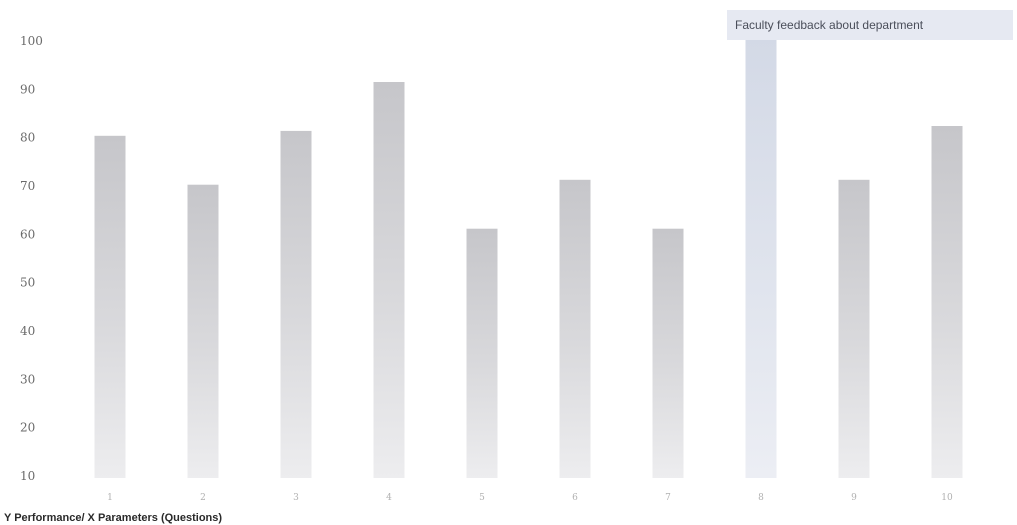  What do you see at coordinates (482, 498) in the screenshot?
I see `x-tick-label: 5` at bounding box center [482, 498].